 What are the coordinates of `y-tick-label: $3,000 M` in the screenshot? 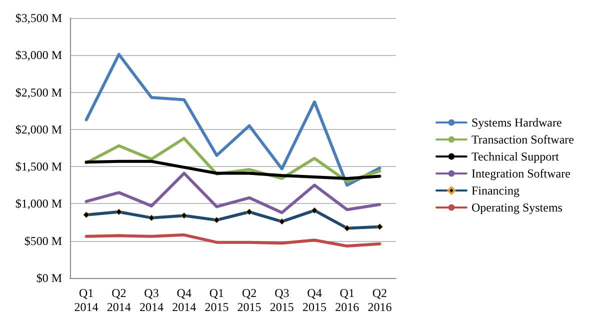 It's located at (38, 55).